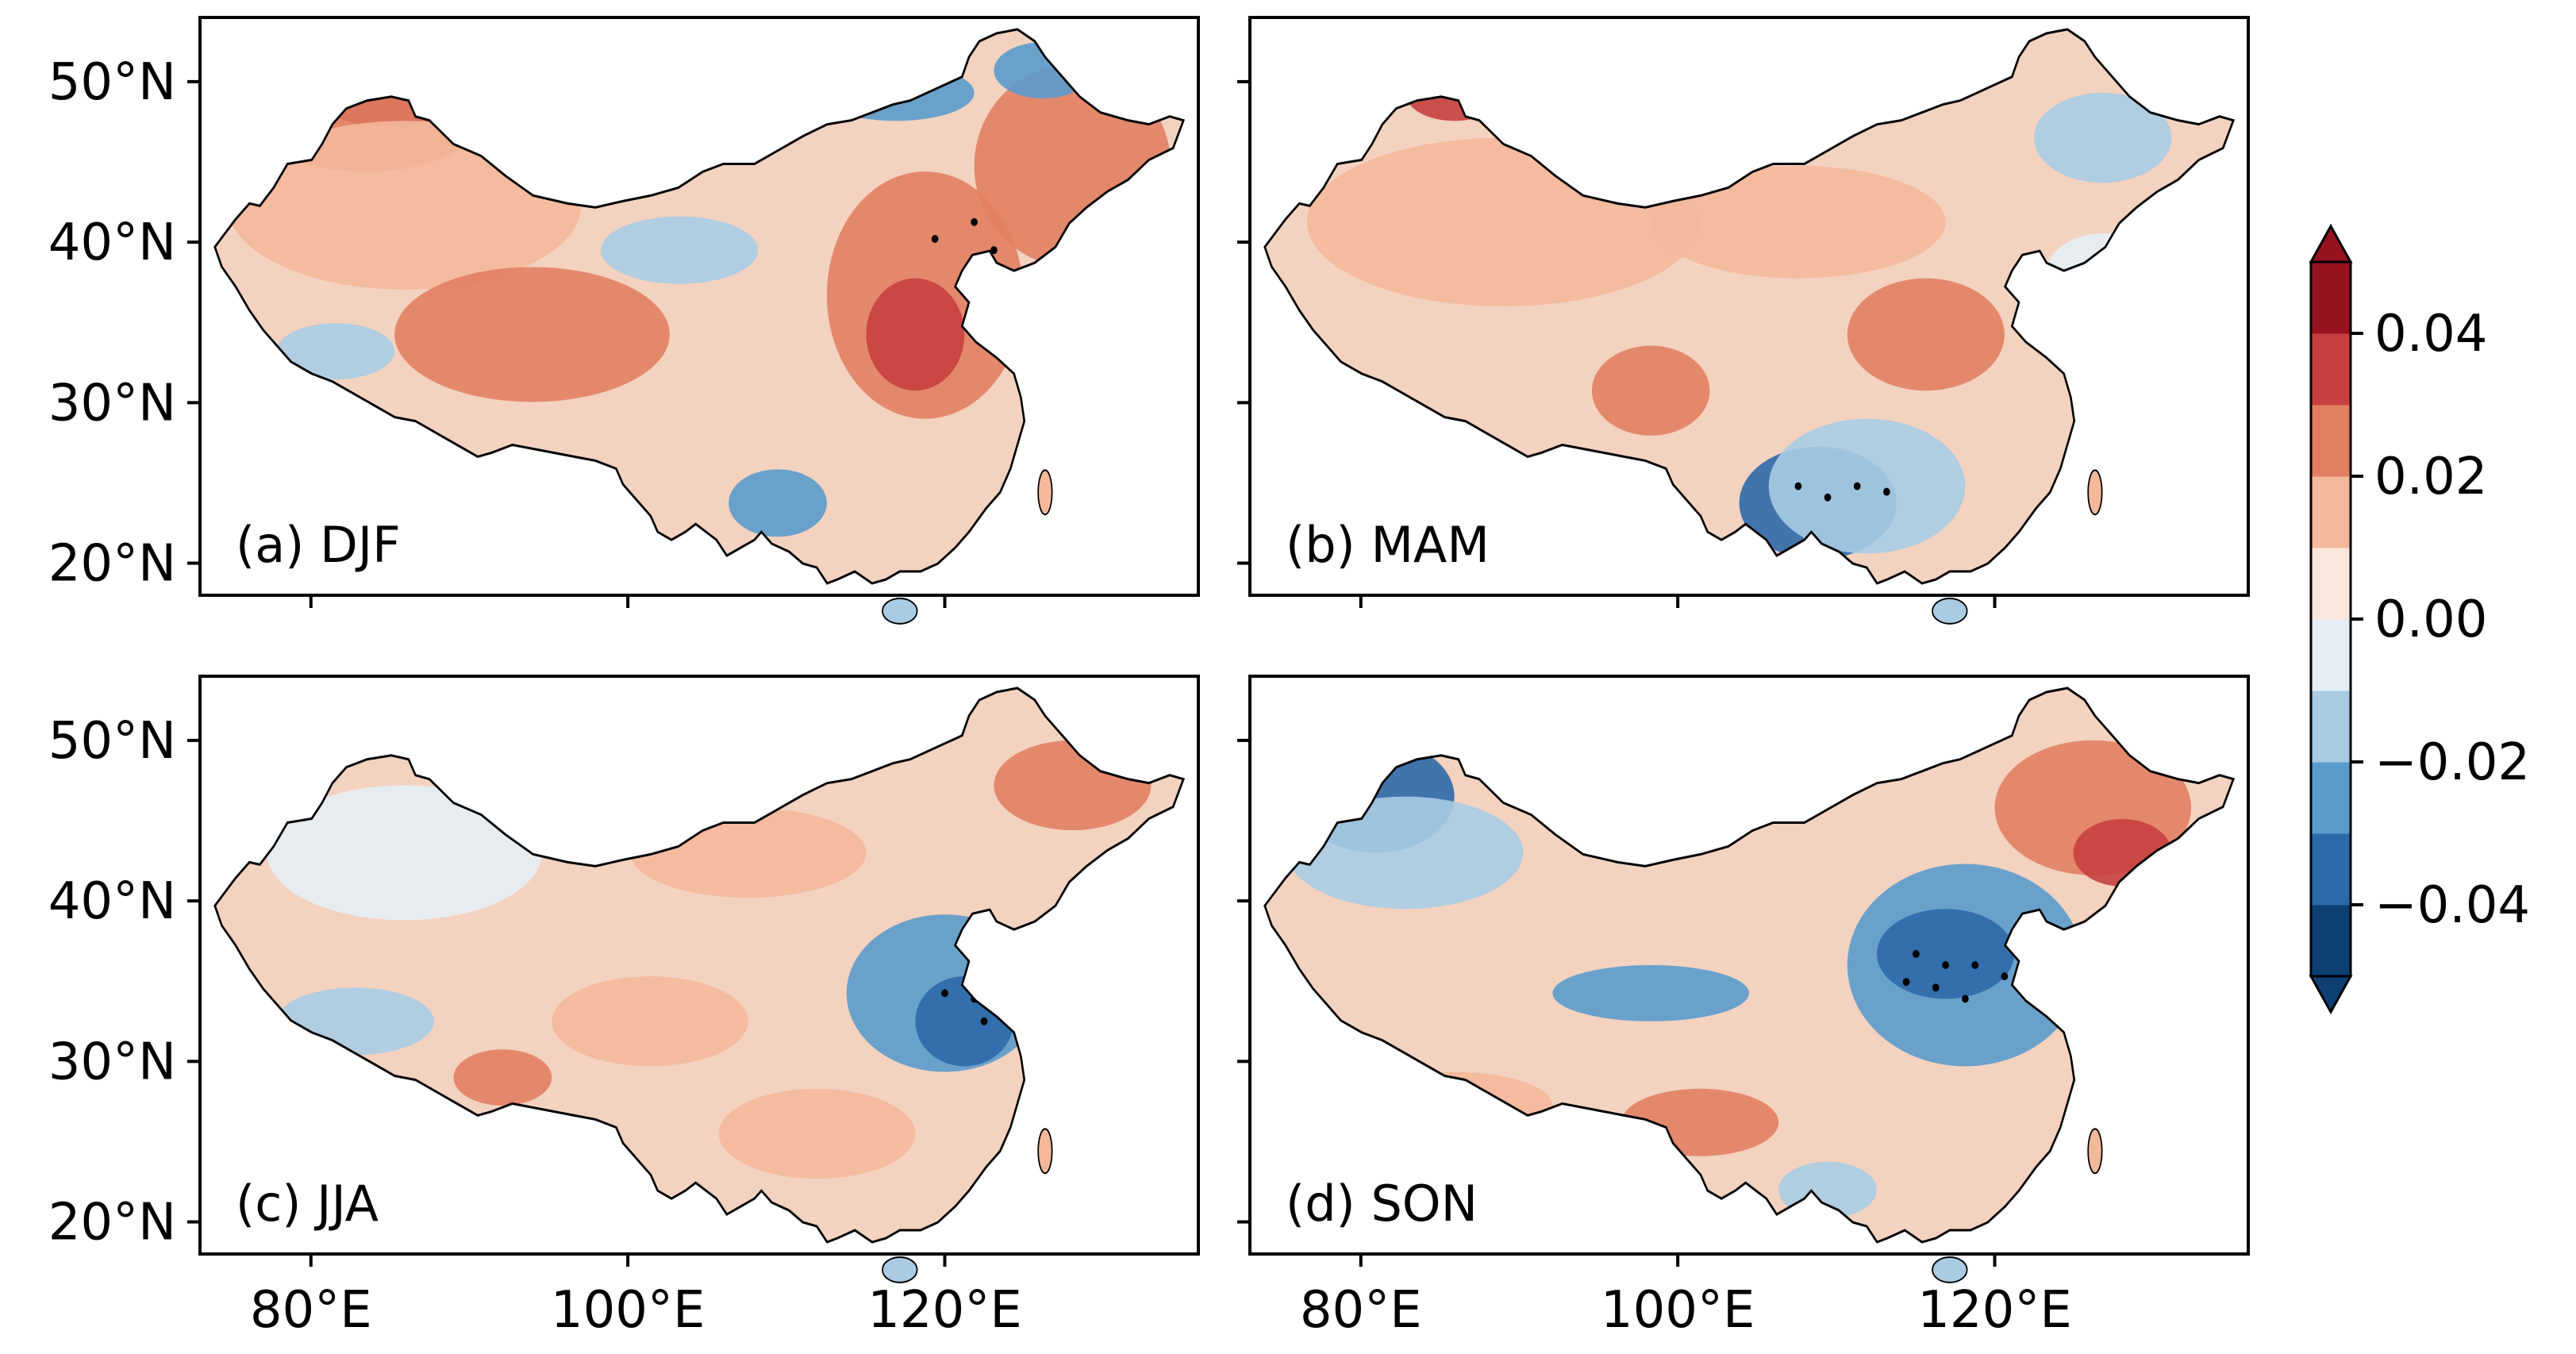 This screenshot has height=1354, width=2576. I want to click on panel-label-a: (a) DJF, so click(318, 545).